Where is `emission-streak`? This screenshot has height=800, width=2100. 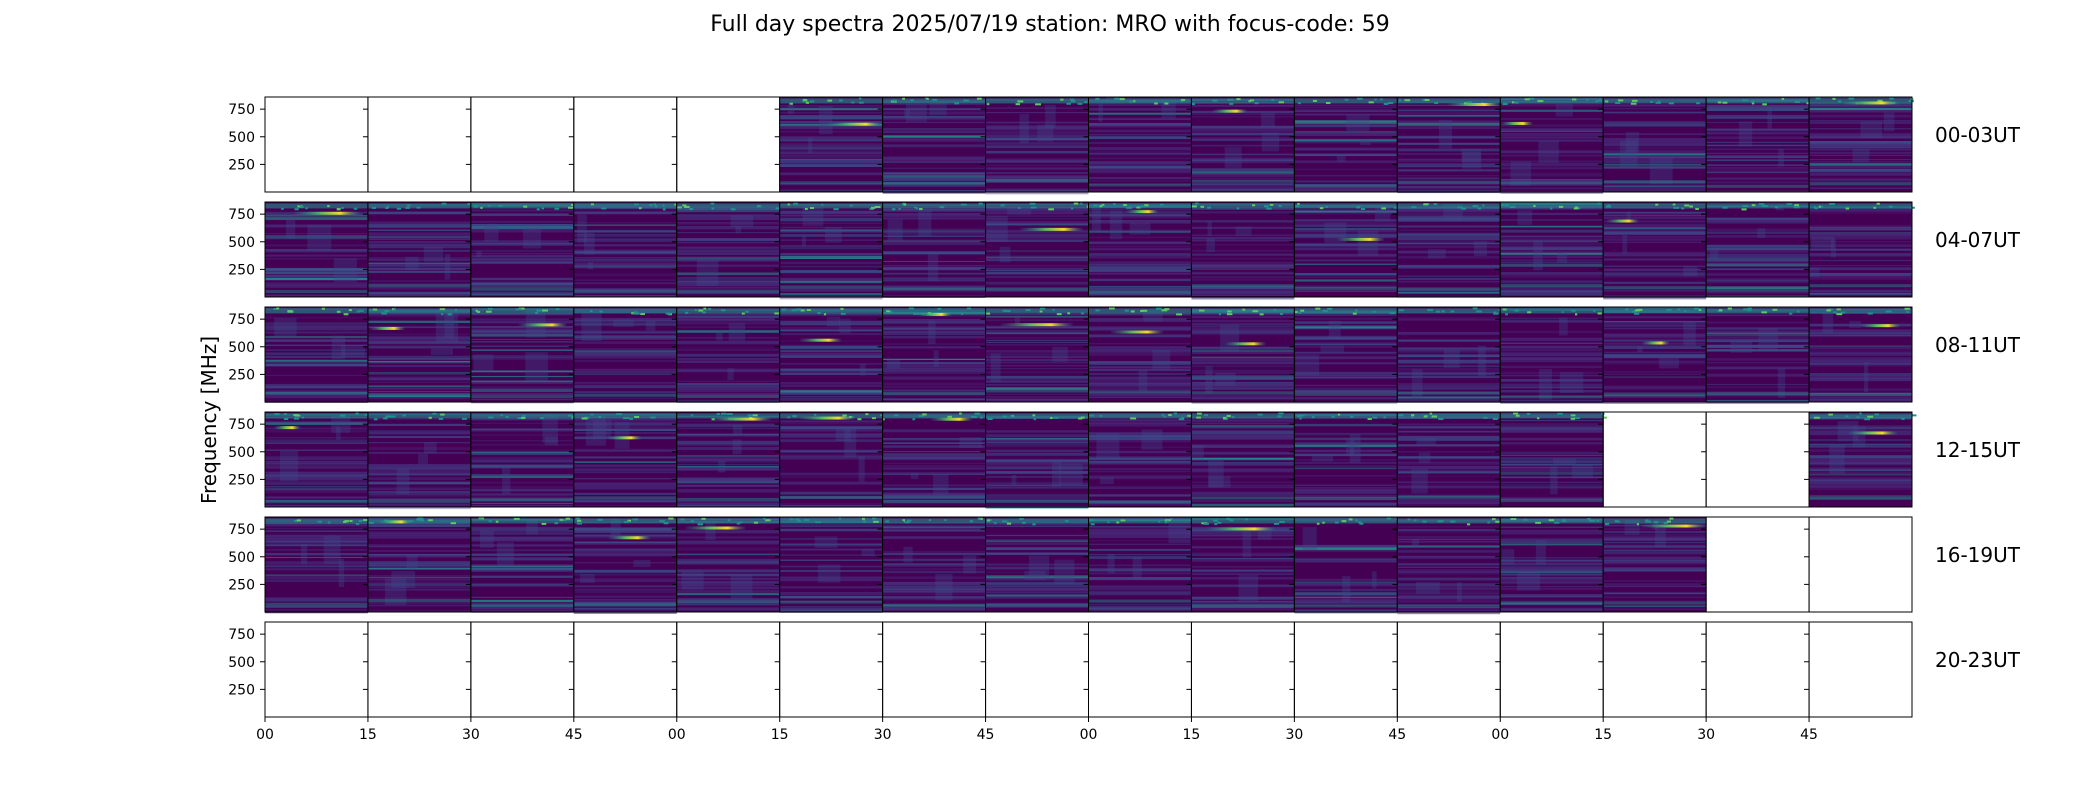
emission-streak is located at coordinates (951, 419).